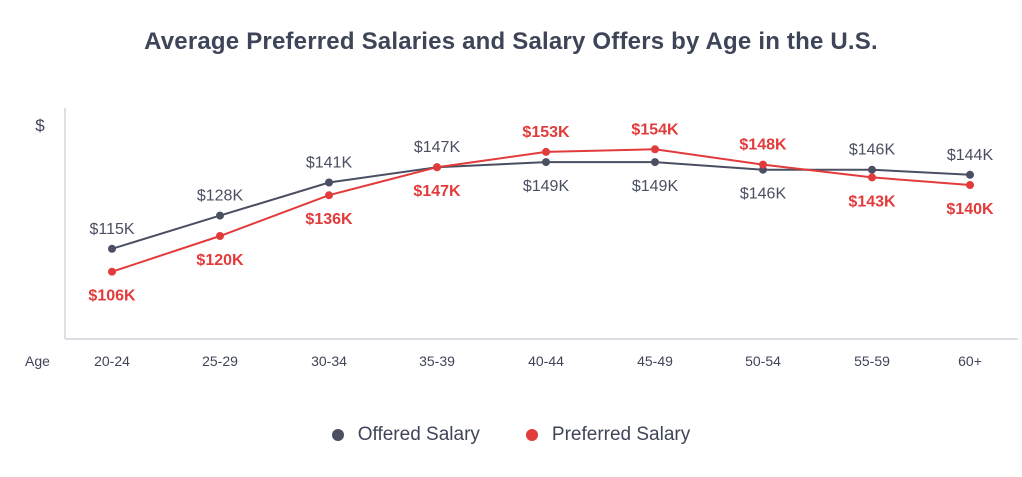 The height and width of the screenshot is (477, 1022). Describe the element at coordinates (112, 361) in the screenshot. I see `x-tick-label: 20-24` at that location.